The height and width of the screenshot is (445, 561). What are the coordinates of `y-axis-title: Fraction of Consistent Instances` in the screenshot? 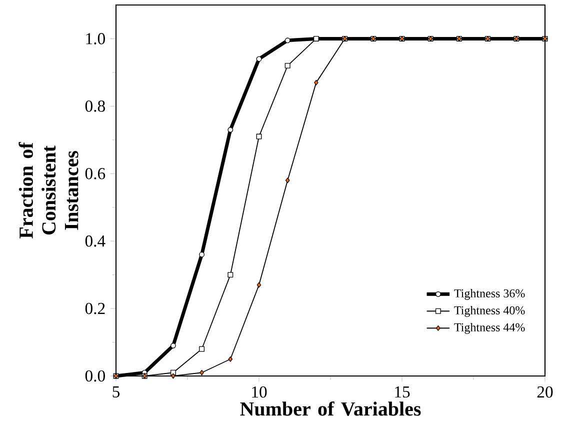 It's located at (48, 190).